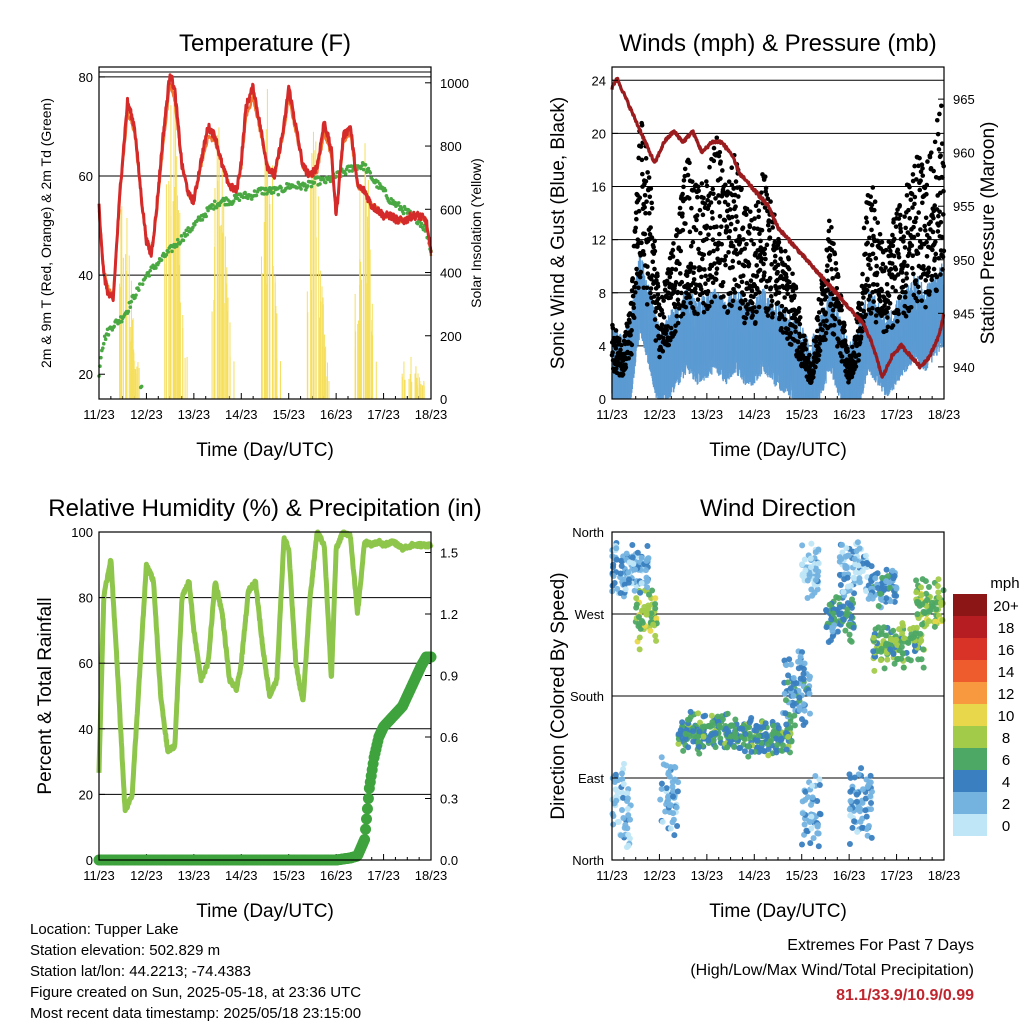 The image size is (1024, 1024). I want to click on wind_direction-xtick-label: 15/23, so click(801, 875).